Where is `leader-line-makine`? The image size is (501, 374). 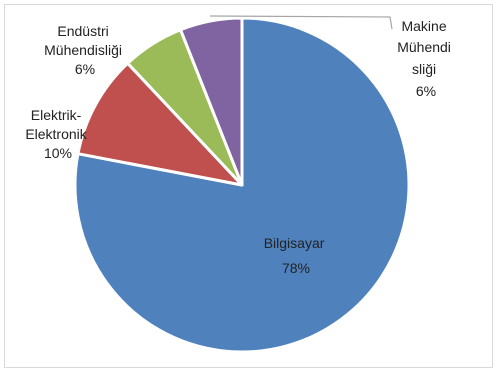 leader-line-makine is located at coordinates (301, 22).